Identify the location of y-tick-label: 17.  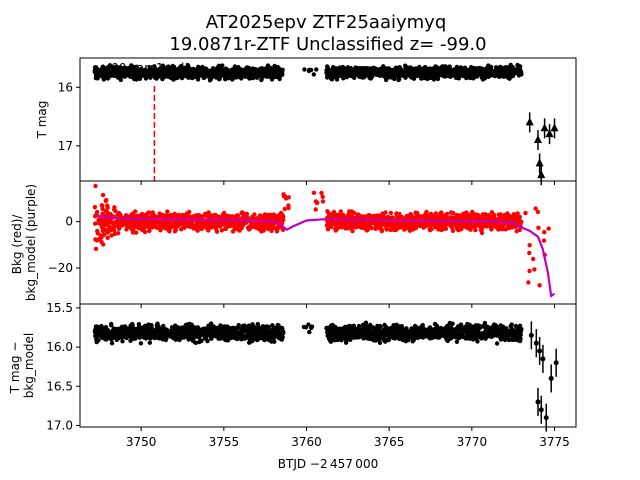
(65, 146).